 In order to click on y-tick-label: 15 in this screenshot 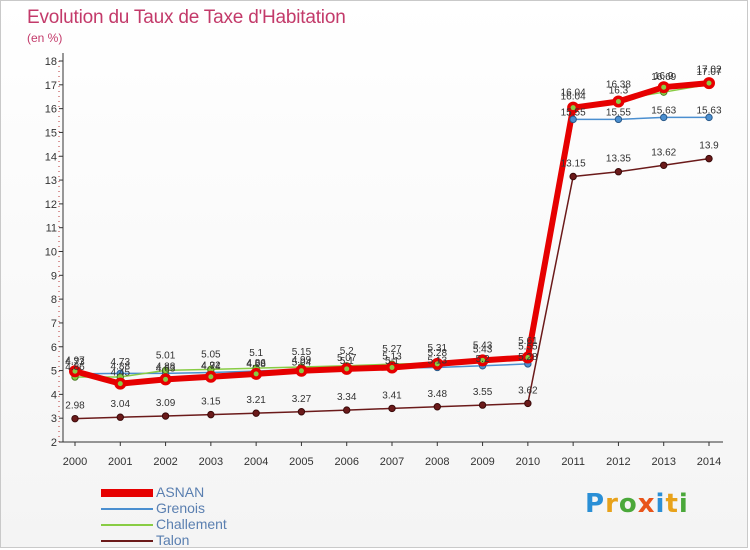, I will do `click(51, 133)`.